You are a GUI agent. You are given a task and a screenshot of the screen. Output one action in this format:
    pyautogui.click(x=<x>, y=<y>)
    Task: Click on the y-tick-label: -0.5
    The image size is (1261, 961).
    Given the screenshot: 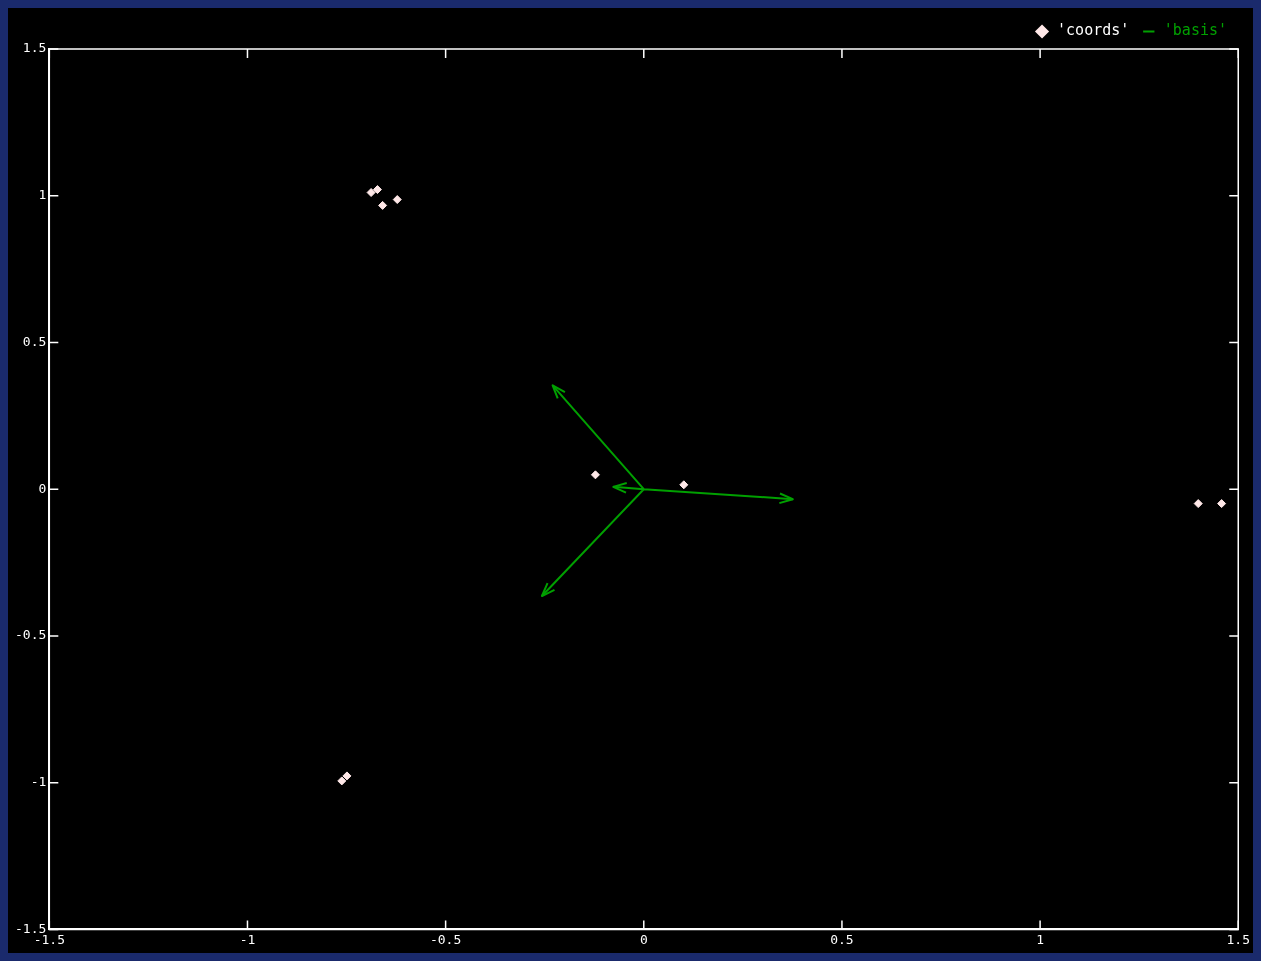 What is the action you would take?
    pyautogui.click(x=30, y=635)
    